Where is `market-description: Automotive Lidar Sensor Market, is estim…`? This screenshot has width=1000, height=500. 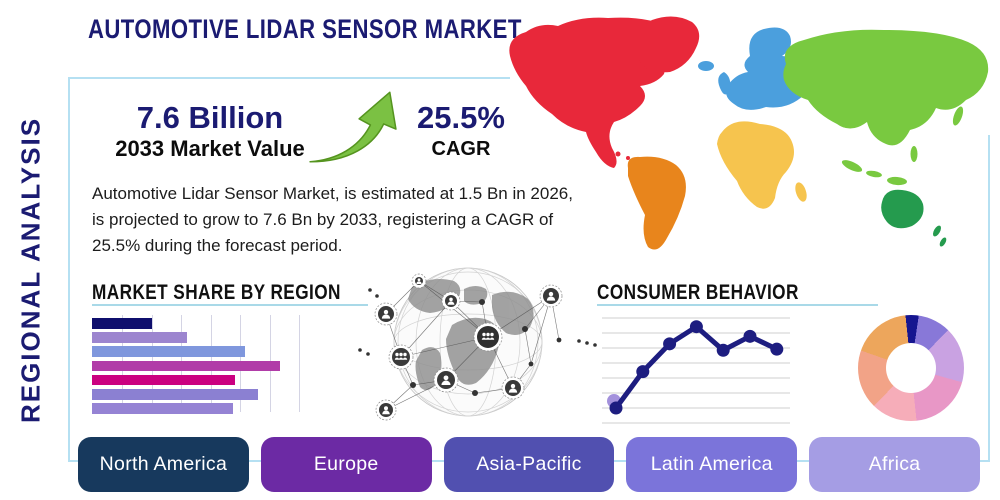
market-description: Automotive Lidar Sensor Market, is estim… is located at coordinates (332, 219).